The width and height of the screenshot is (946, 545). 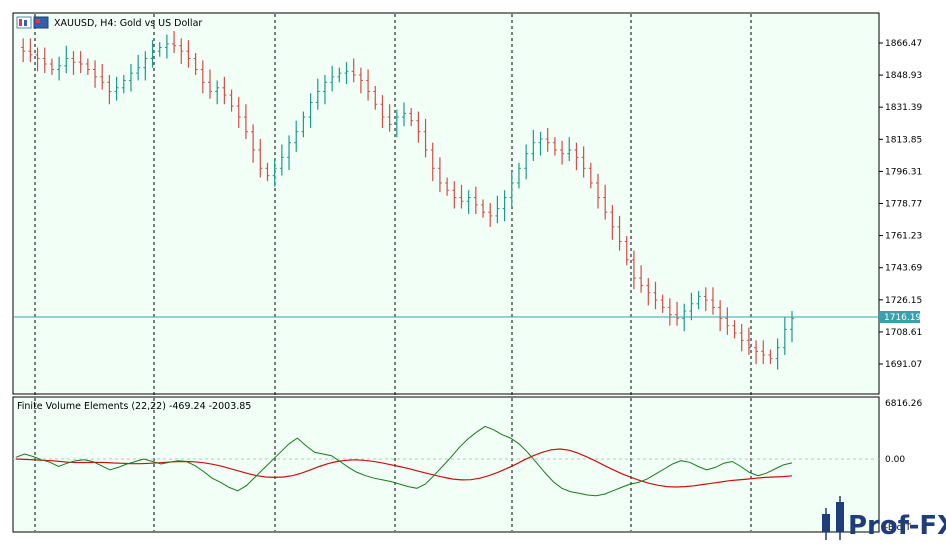 I want to click on chart-title-bar: XAUUSD, H4: Gold vs US Dollar, so click(x=109, y=22).